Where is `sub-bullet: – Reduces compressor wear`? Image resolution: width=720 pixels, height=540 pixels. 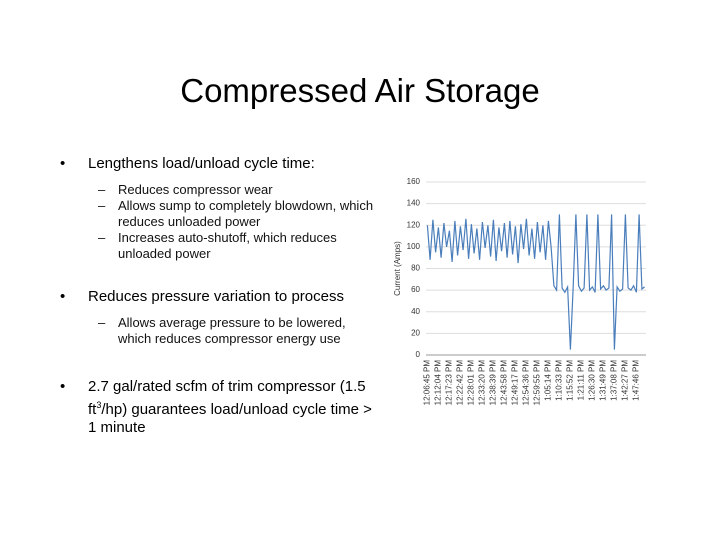 sub-bullet: – Reduces compressor wear is located at coordinates (239, 190).